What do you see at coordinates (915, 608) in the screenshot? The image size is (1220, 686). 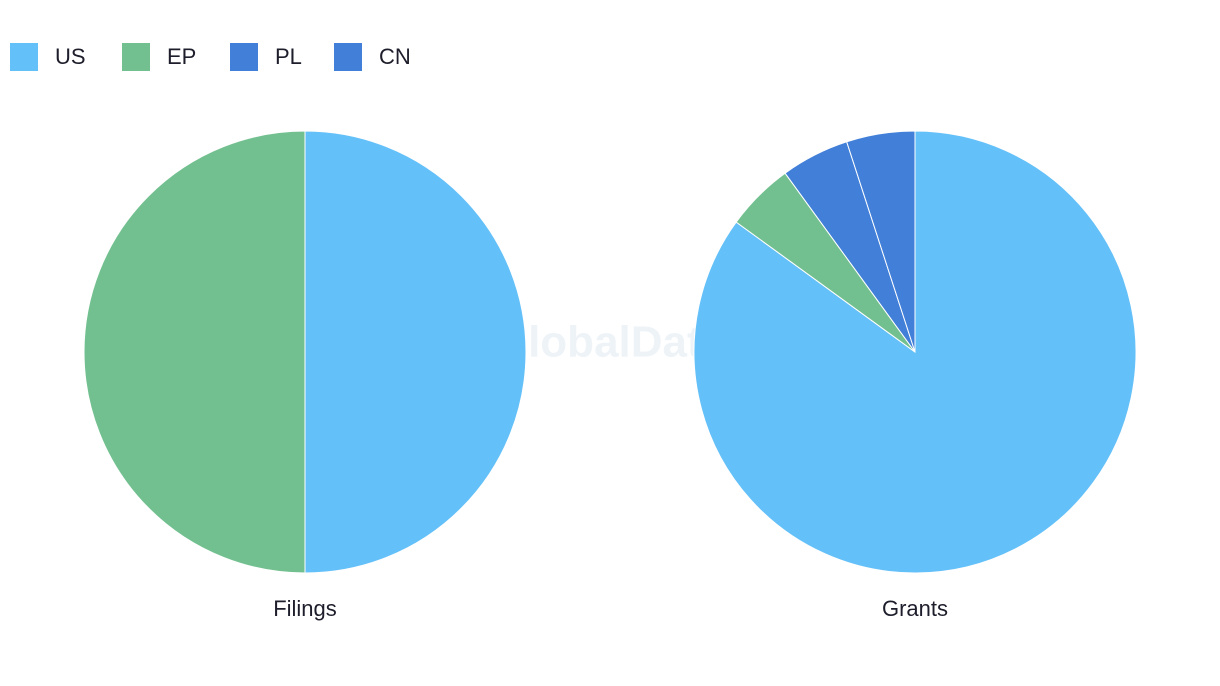 I see `pie-title: Grants` at bounding box center [915, 608].